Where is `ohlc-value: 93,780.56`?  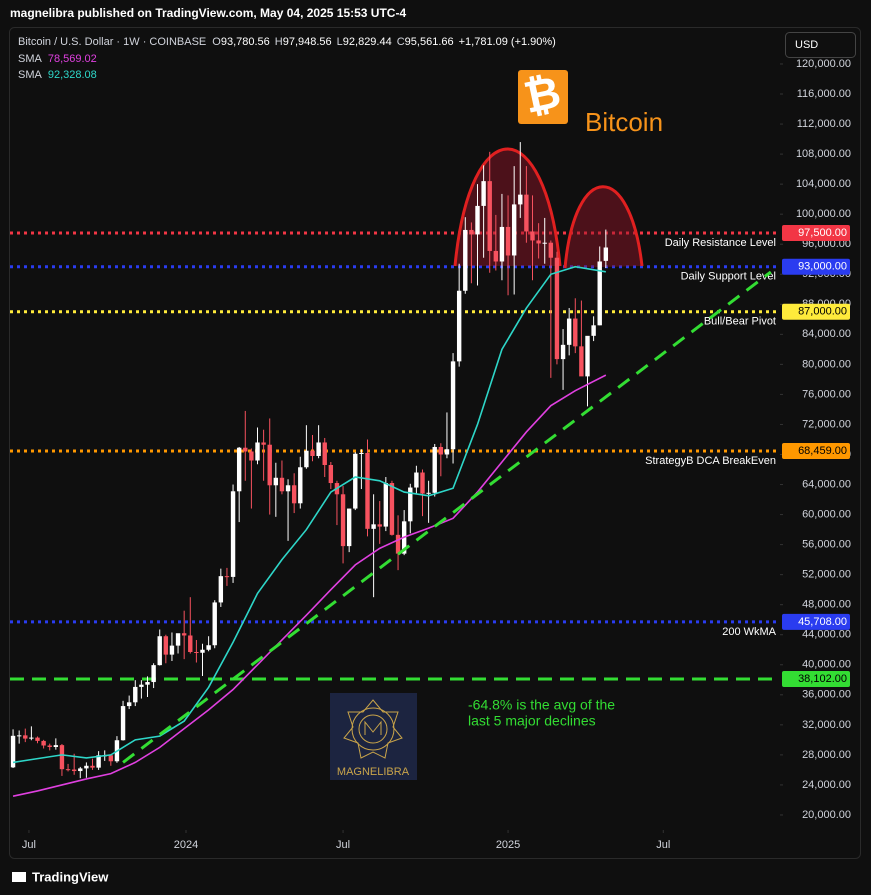 ohlc-value: 93,780.56 is located at coordinates (245, 42).